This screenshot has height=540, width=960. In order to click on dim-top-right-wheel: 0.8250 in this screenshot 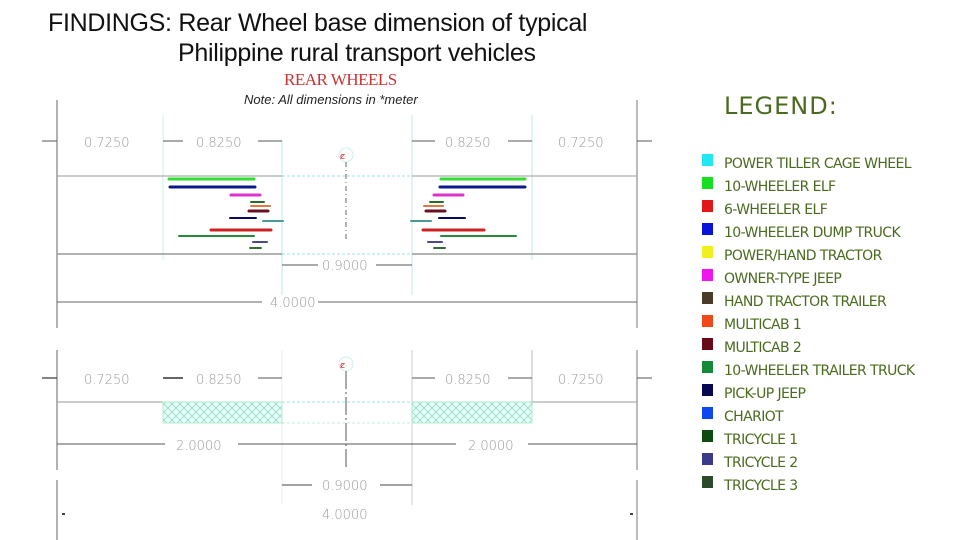, I will do `click(468, 143)`.